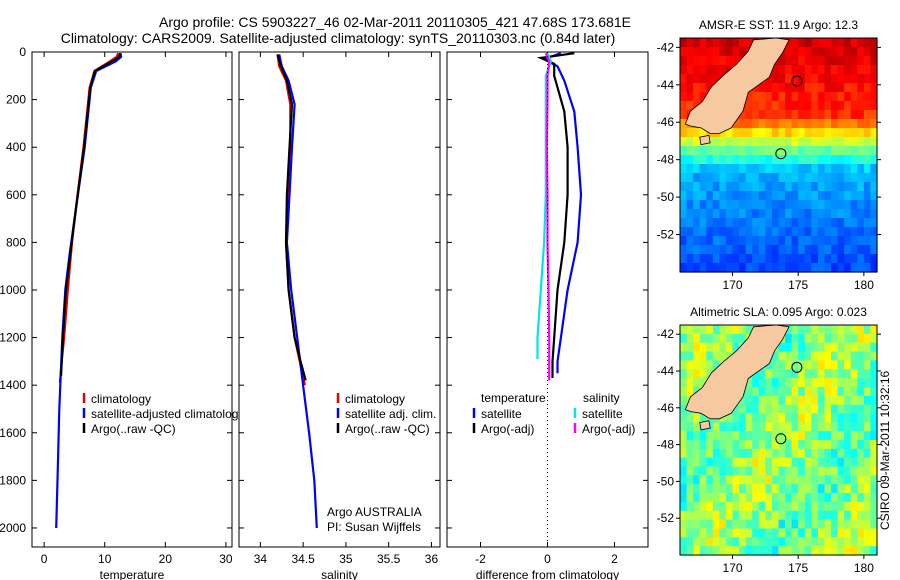 This screenshot has width=900, height=580. What do you see at coordinates (132, 574) in the screenshot?
I see `x-axis-label: temperature` at bounding box center [132, 574].